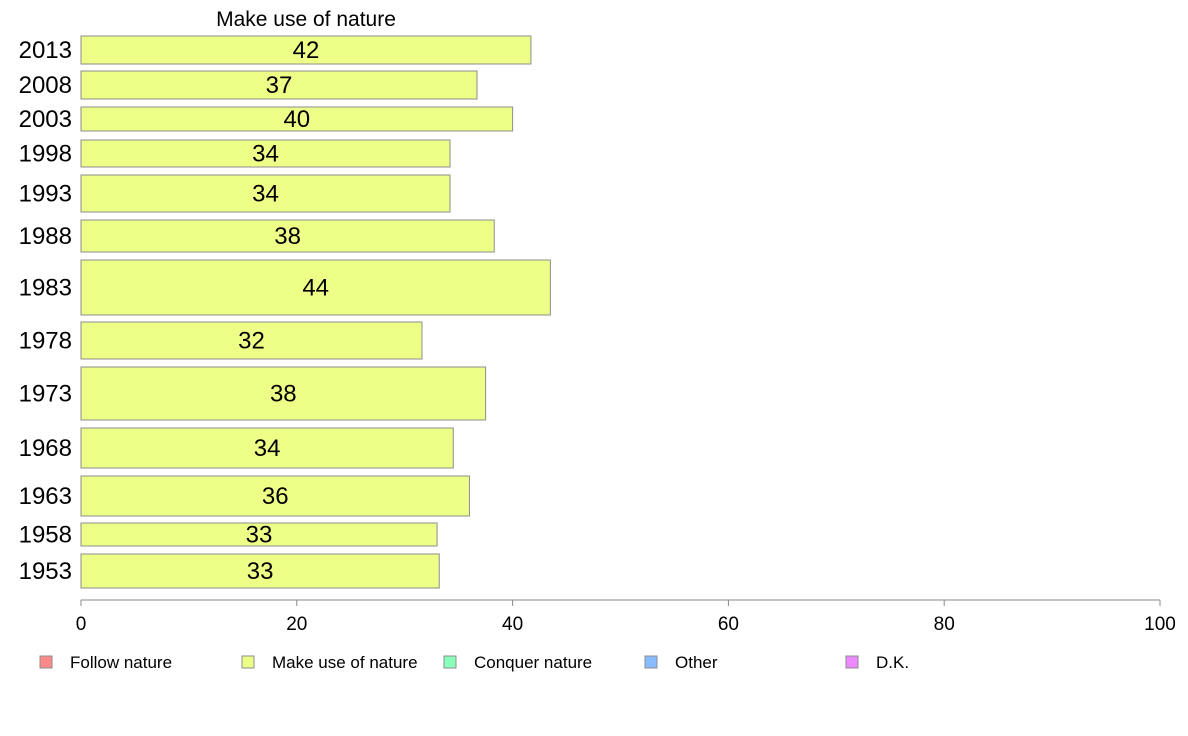  Describe the element at coordinates (306, 19) in the screenshot. I see `chart-title: Make use of nature` at that location.